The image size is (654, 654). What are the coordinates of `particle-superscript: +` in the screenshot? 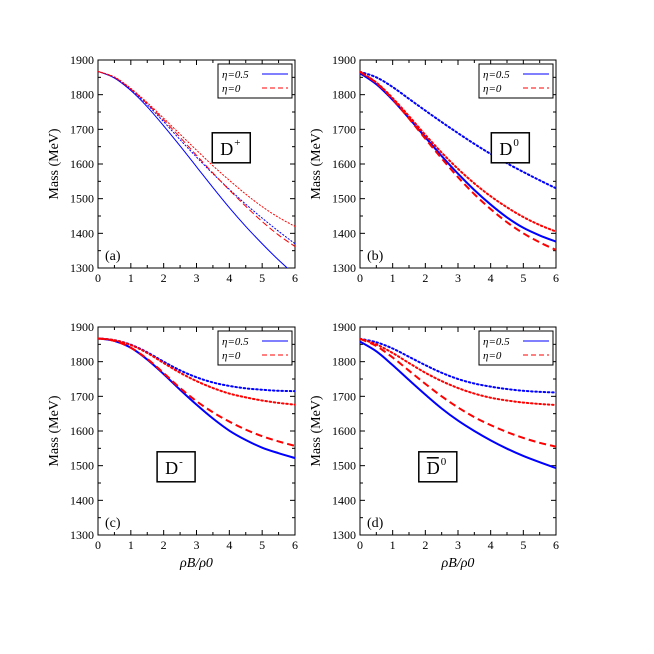 It's located at (237, 143).